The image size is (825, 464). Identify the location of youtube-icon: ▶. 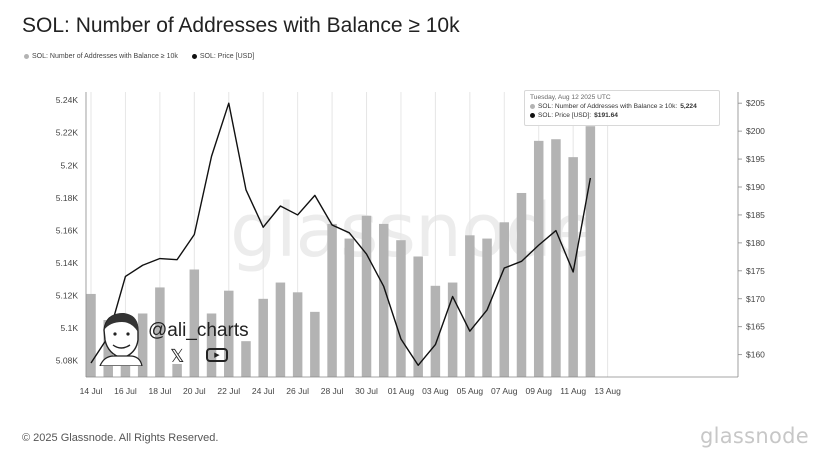
(217, 355).